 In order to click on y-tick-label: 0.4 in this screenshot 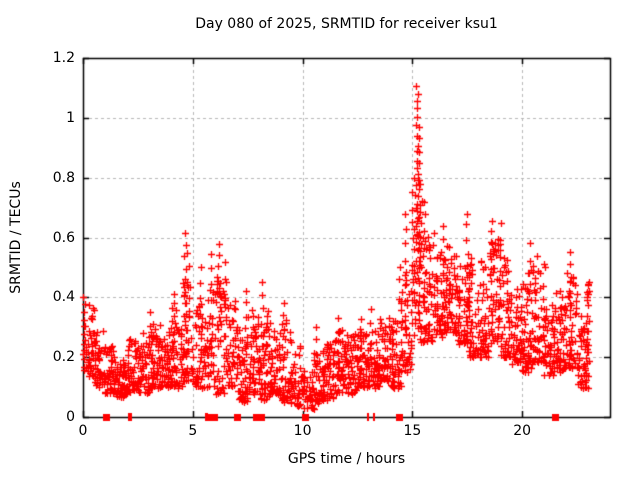, I will do `click(63, 297)`.